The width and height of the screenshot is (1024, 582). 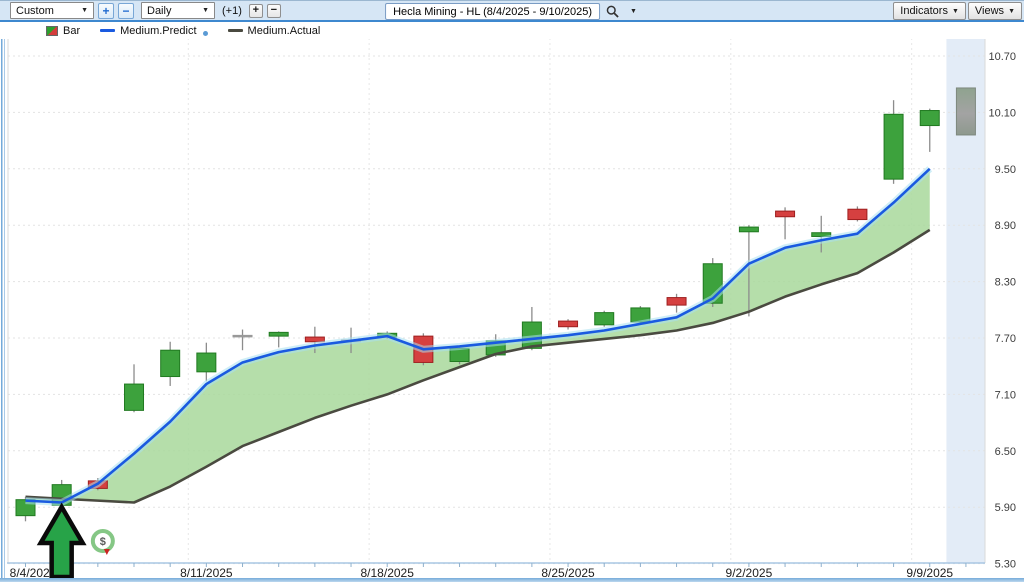 What do you see at coordinates (1005, 283) in the screenshot?
I see `y-axis-label: 8.30` at bounding box center [1005, 283].